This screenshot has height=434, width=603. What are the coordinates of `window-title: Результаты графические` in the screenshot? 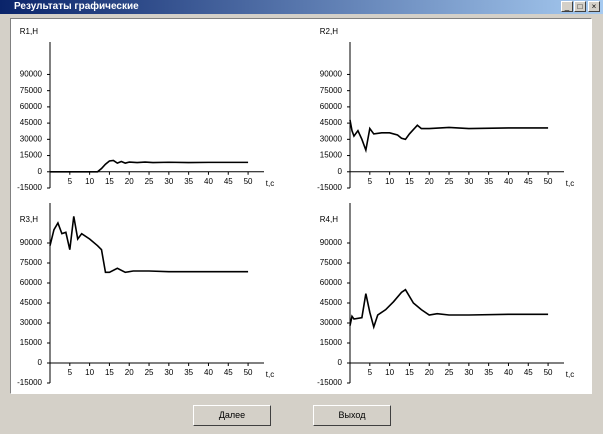 It's located at (76, 6).